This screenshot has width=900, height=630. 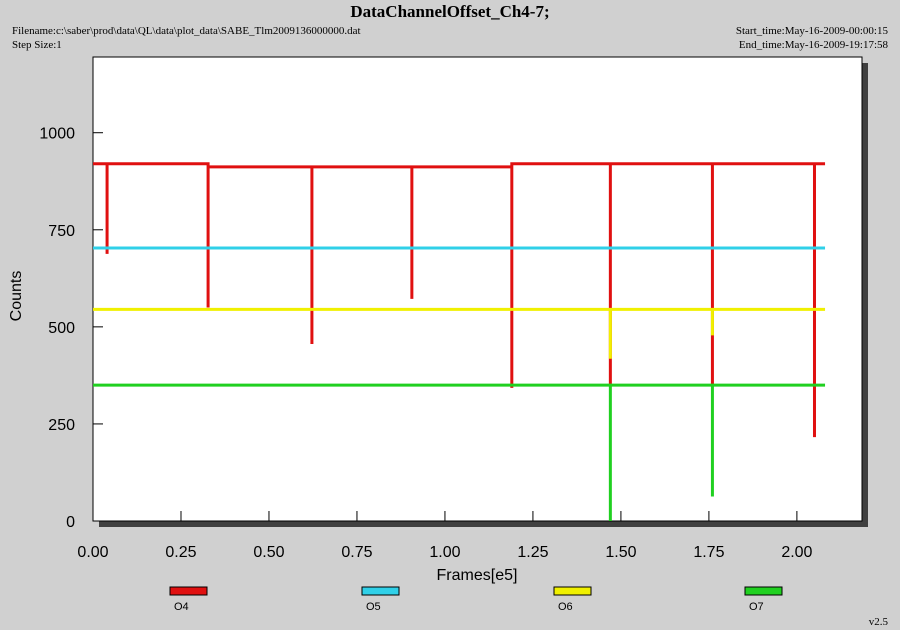 I want to click on x-tick-label: 0.25, so click(x=180, y=552).